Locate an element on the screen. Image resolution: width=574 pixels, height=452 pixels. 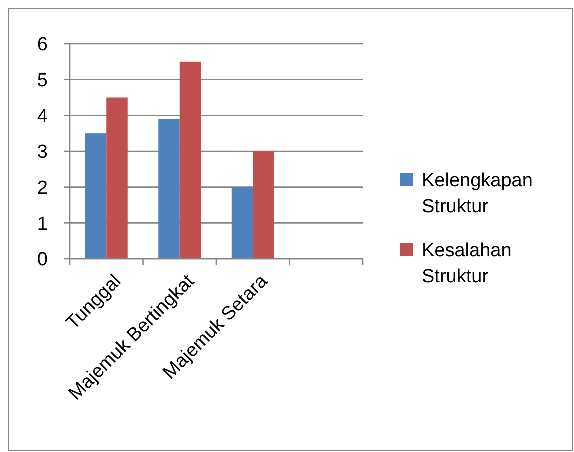
legend-label: Kelengkapan Struktur is located at coordinates (477, 194).